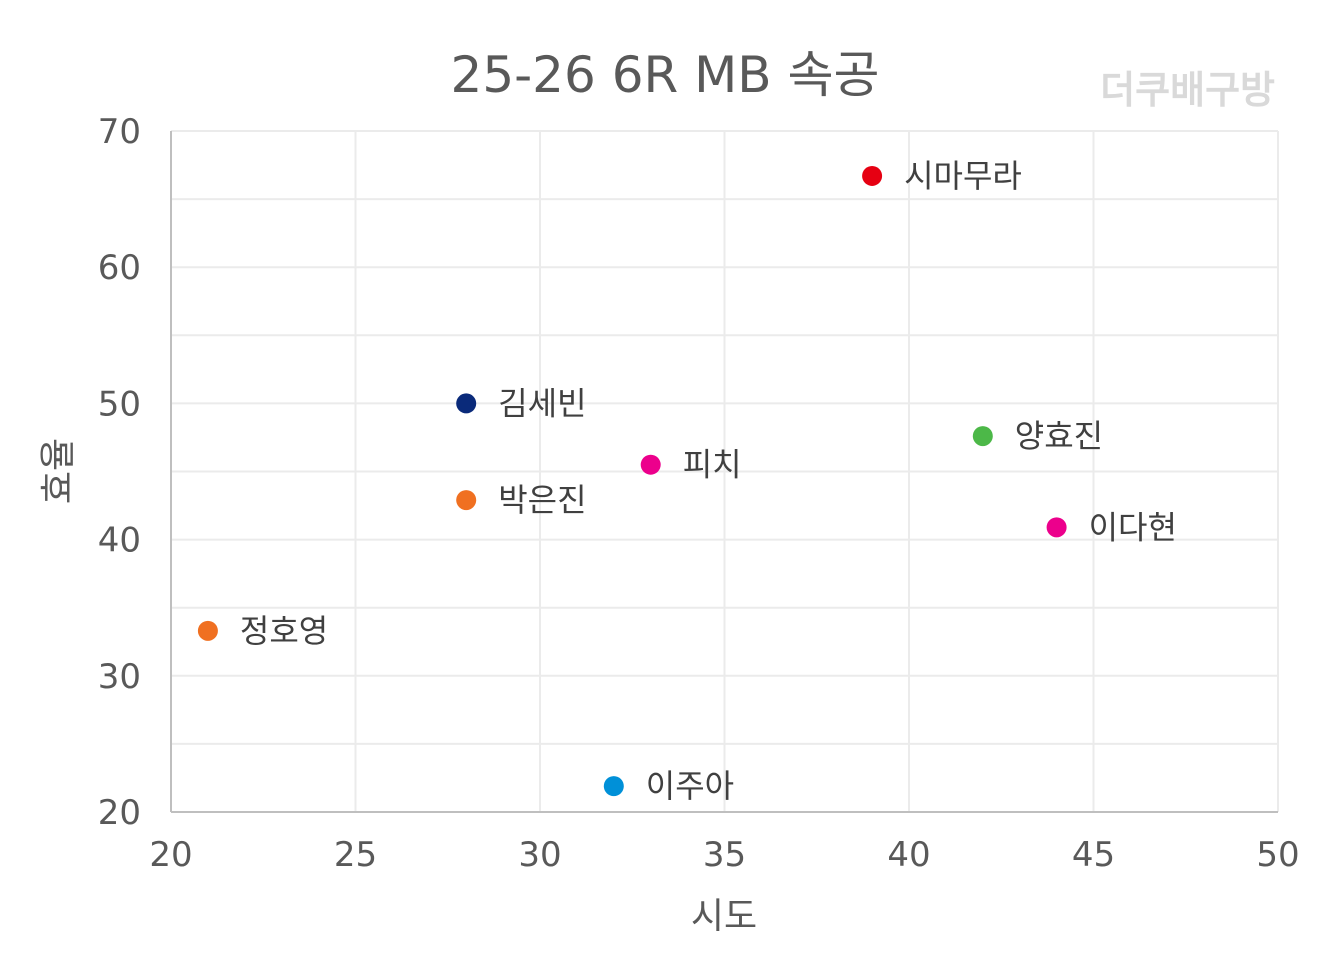 The height and width of the screenshot is (961, 1333). I want to click on y-tick-label: 70, so click(119, 132).